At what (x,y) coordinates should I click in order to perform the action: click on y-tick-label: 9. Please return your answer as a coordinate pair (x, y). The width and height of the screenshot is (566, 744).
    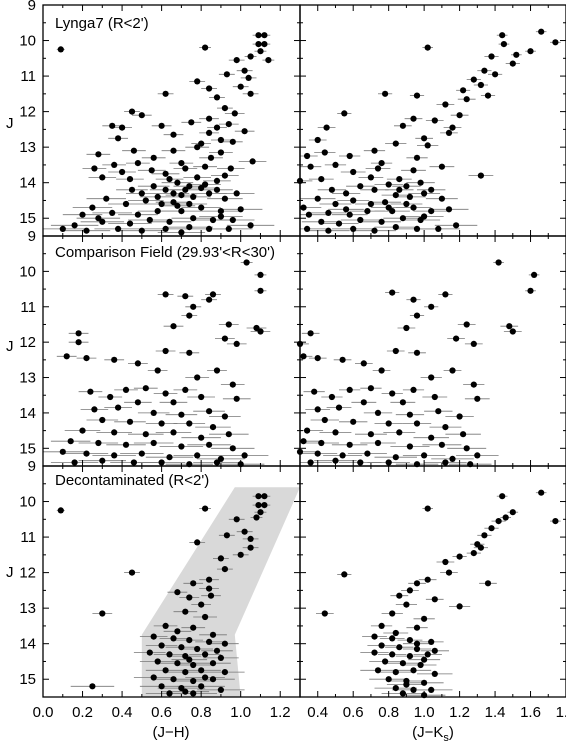
    Looking at the image, I should click on (32, 466).